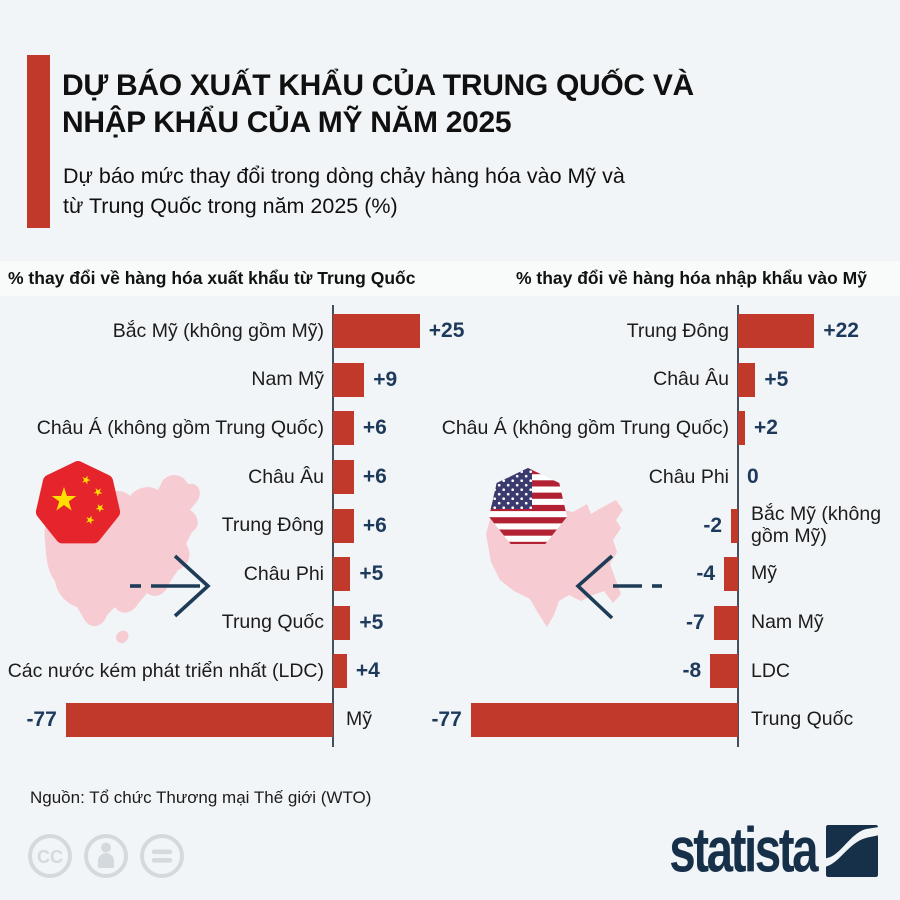 The height and width of the screenshot is (900, 900). I want to click on chart-row: Trung Đông +22, so click(675, 331).